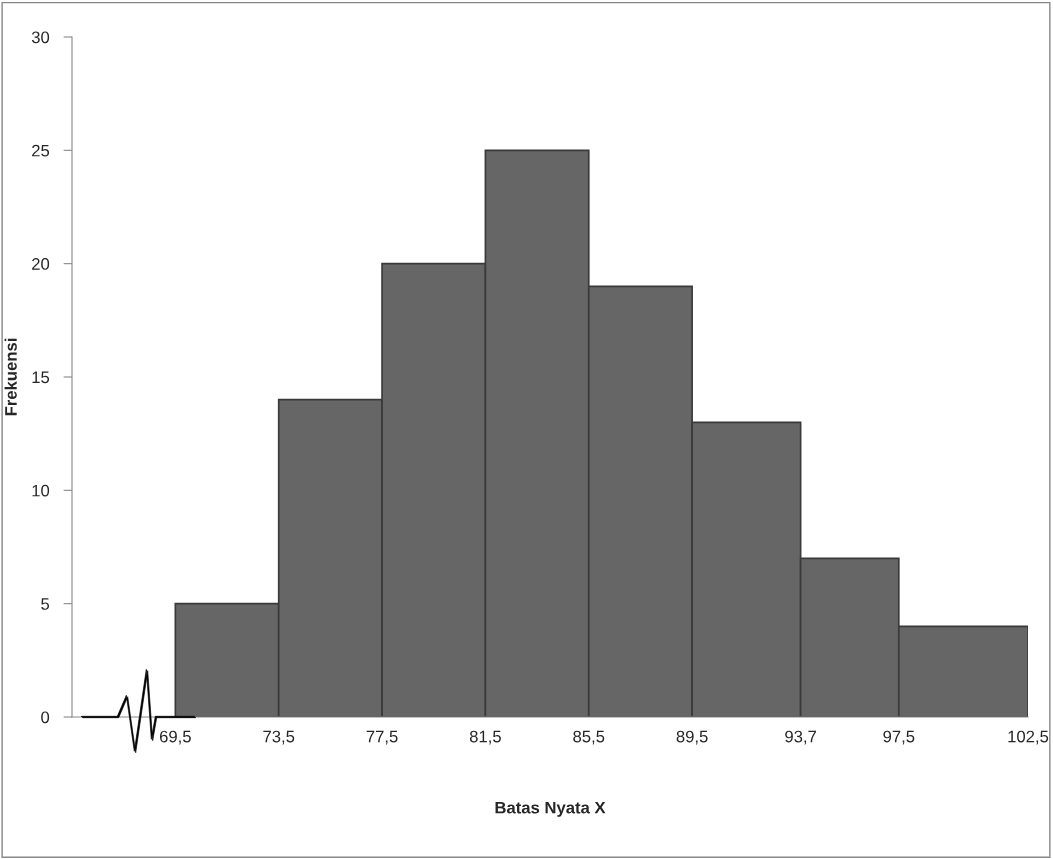  I want to click on y-tick-label: 30, so click(40, 37).